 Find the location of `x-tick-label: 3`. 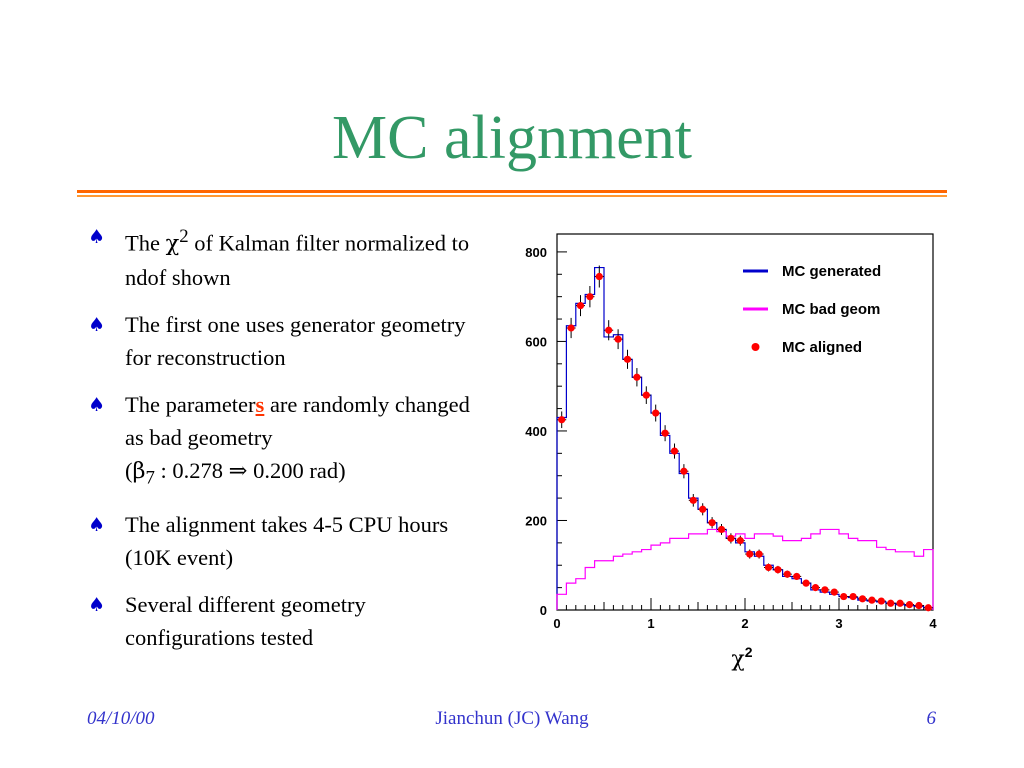

x-tick-label: 3 is located at coordinates (838, 623).